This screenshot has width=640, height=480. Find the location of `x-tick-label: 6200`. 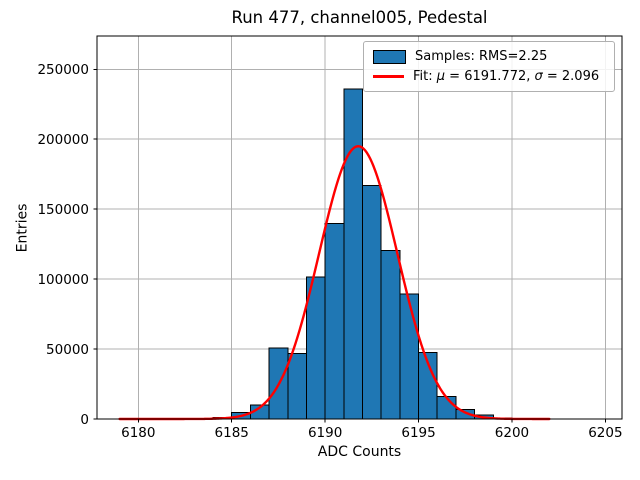

x-tick-label: 6200 is located at coordinates (512, 433).